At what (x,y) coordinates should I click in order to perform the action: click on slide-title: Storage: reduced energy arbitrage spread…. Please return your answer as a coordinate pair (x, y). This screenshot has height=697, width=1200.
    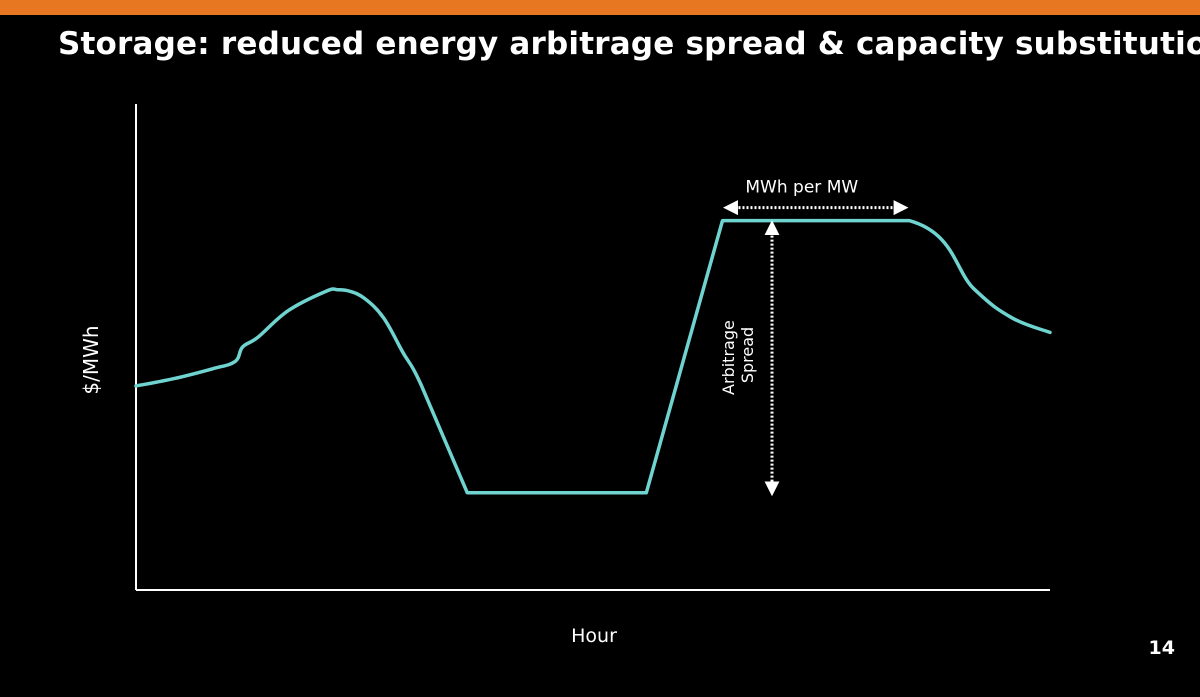
    Looking at the image, I should click on (629, 44).